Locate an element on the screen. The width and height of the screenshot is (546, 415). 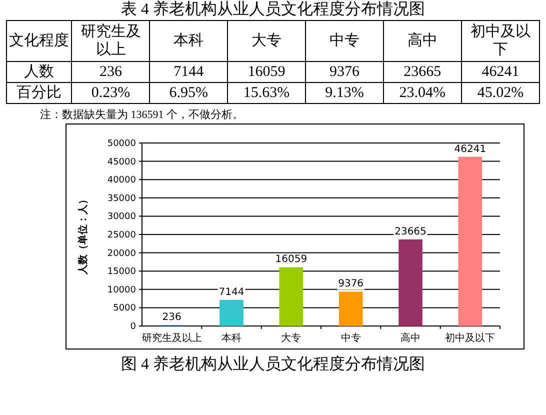
y-tick-label: 20000 is located at coordinates (121, 253).